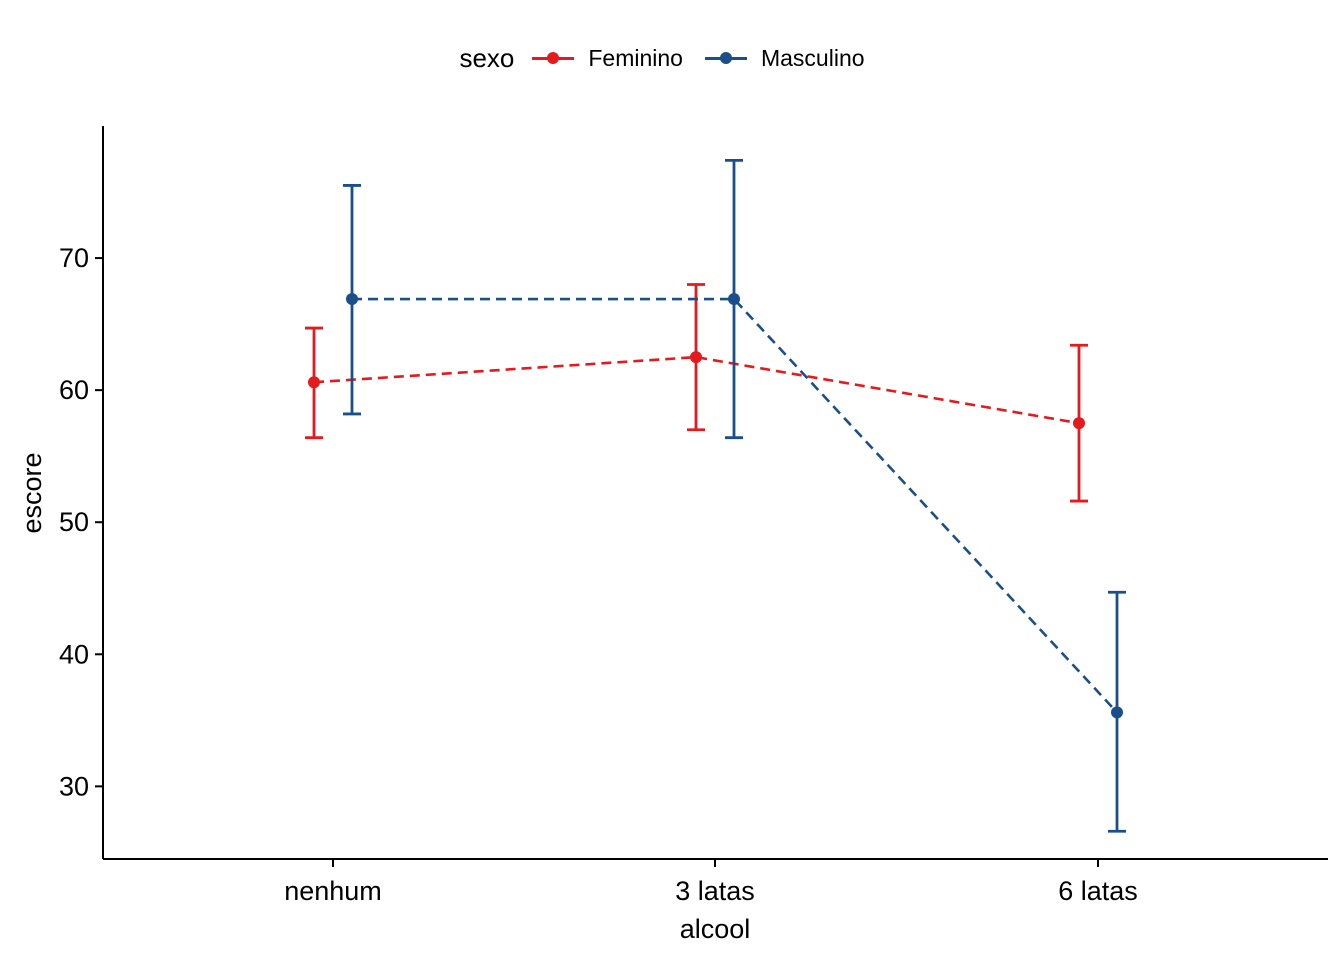 This screenshot has height=960, width=1344. I want to click on y-tick-label: 60, so click(74, 390).